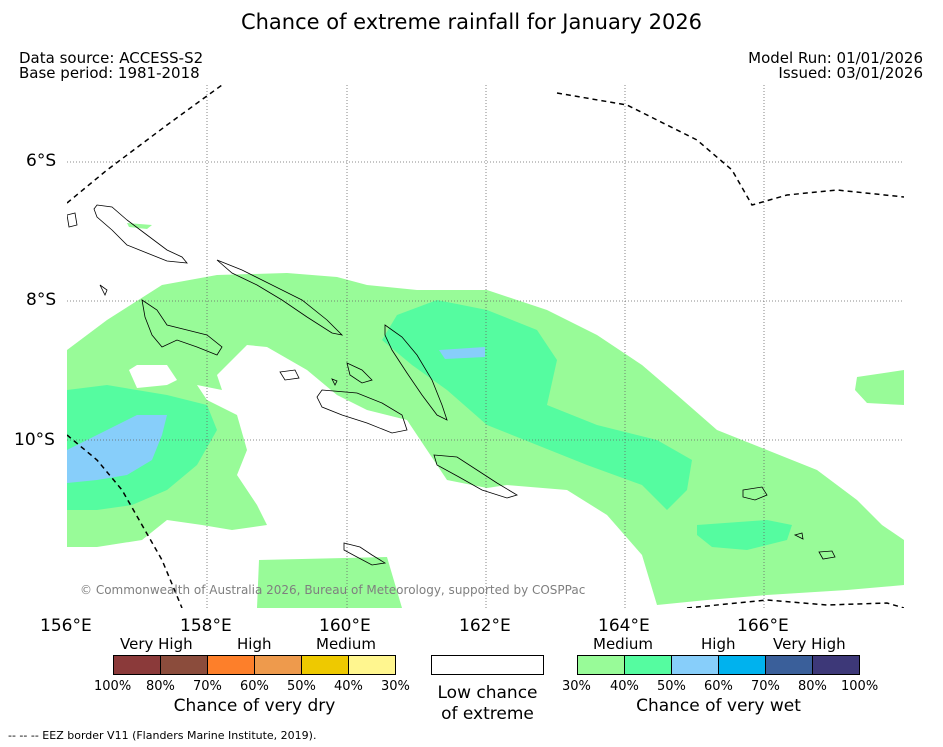 The width and height of the screenshot is (943, 747). What do you see at coordinates (145, 144) in the screenshot?
I see `eez-border-nw` at bounding box center [145, 144].